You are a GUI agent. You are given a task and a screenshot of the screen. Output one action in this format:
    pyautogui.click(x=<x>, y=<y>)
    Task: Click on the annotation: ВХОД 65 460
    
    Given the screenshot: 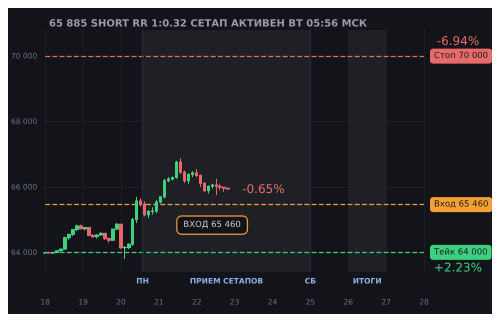 What is the action you would take?
    pyautogui.click(x=212, y=225)
    